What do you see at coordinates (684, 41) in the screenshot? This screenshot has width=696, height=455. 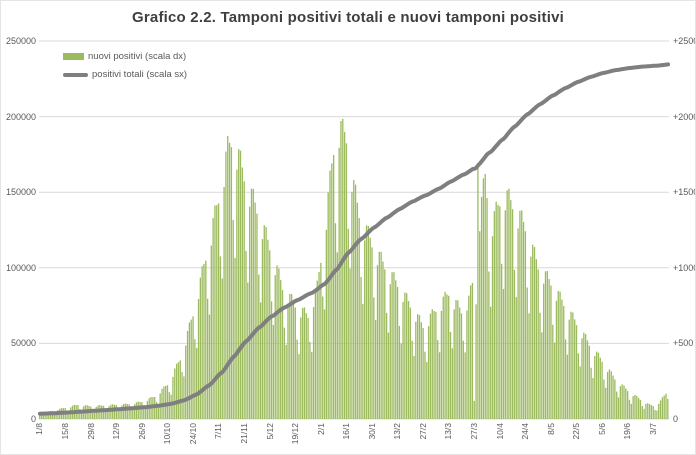 I see `right-axis-tick-label: +2500` at bounding box center [684, 41].